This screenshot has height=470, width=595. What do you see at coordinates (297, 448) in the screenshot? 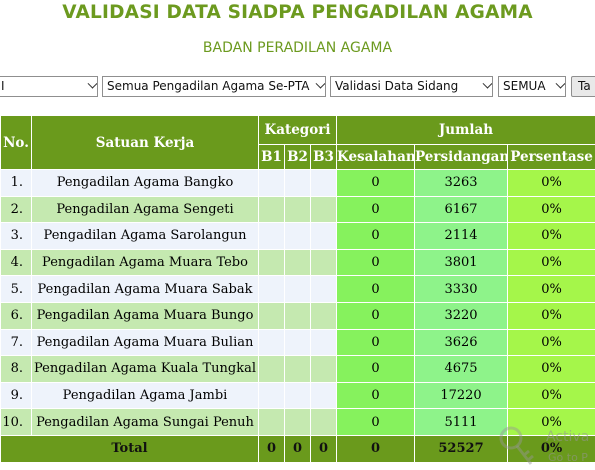
I see `total-b2: 0` at bounding box center [297, 448].